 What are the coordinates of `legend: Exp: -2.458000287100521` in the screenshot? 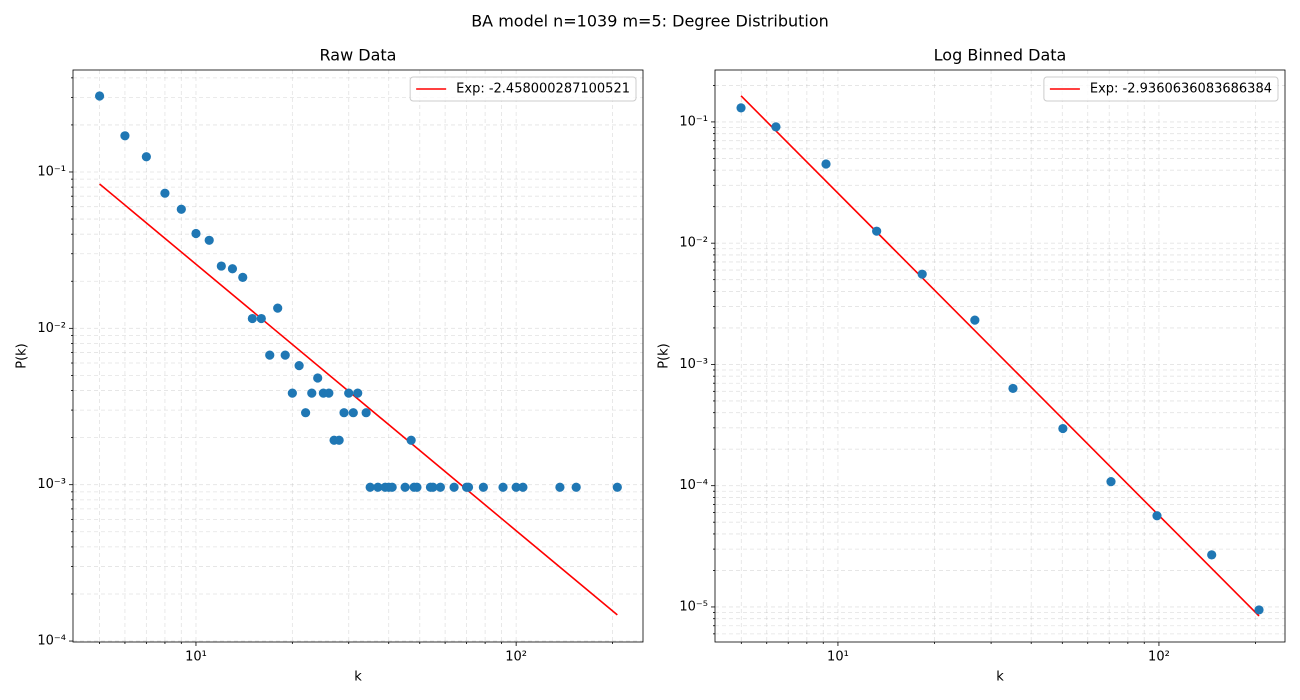 It's located at (523, 89).